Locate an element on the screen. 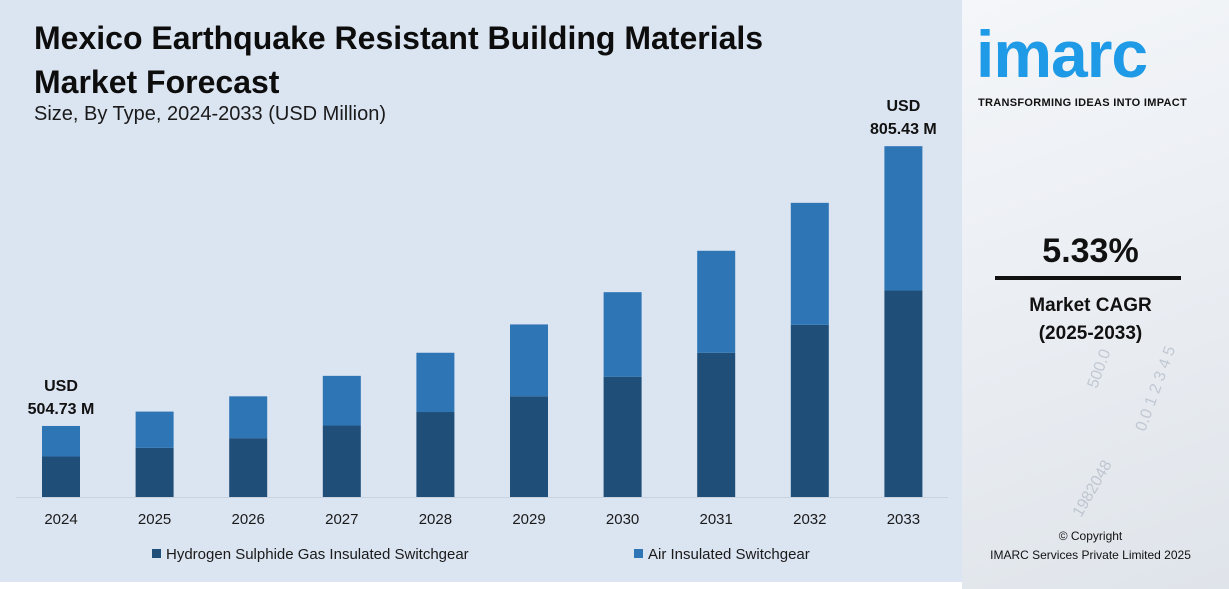 The image size is (1229, 589). bar-air-insulated-2032 is located at coordinates (809, 263).